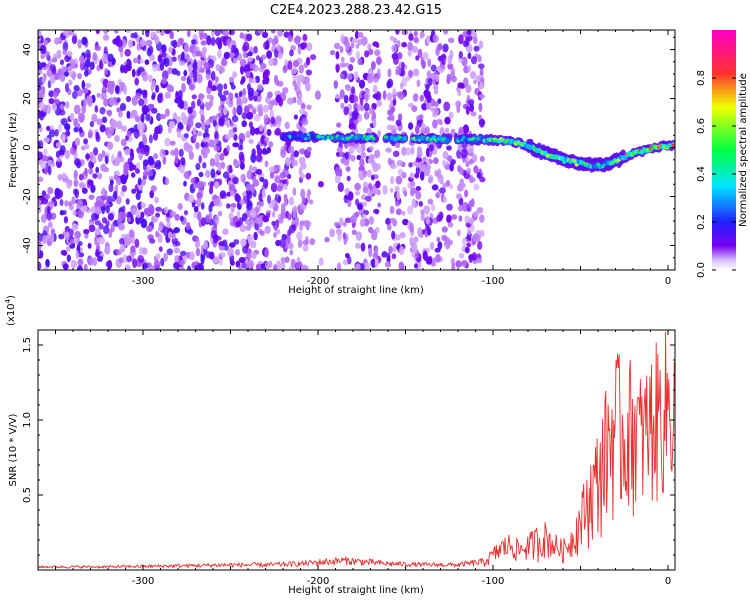 The image size is (750, 600). Describe the element at coordinates (619, 160) in the screenshot. I see `signal-peak` at that location.